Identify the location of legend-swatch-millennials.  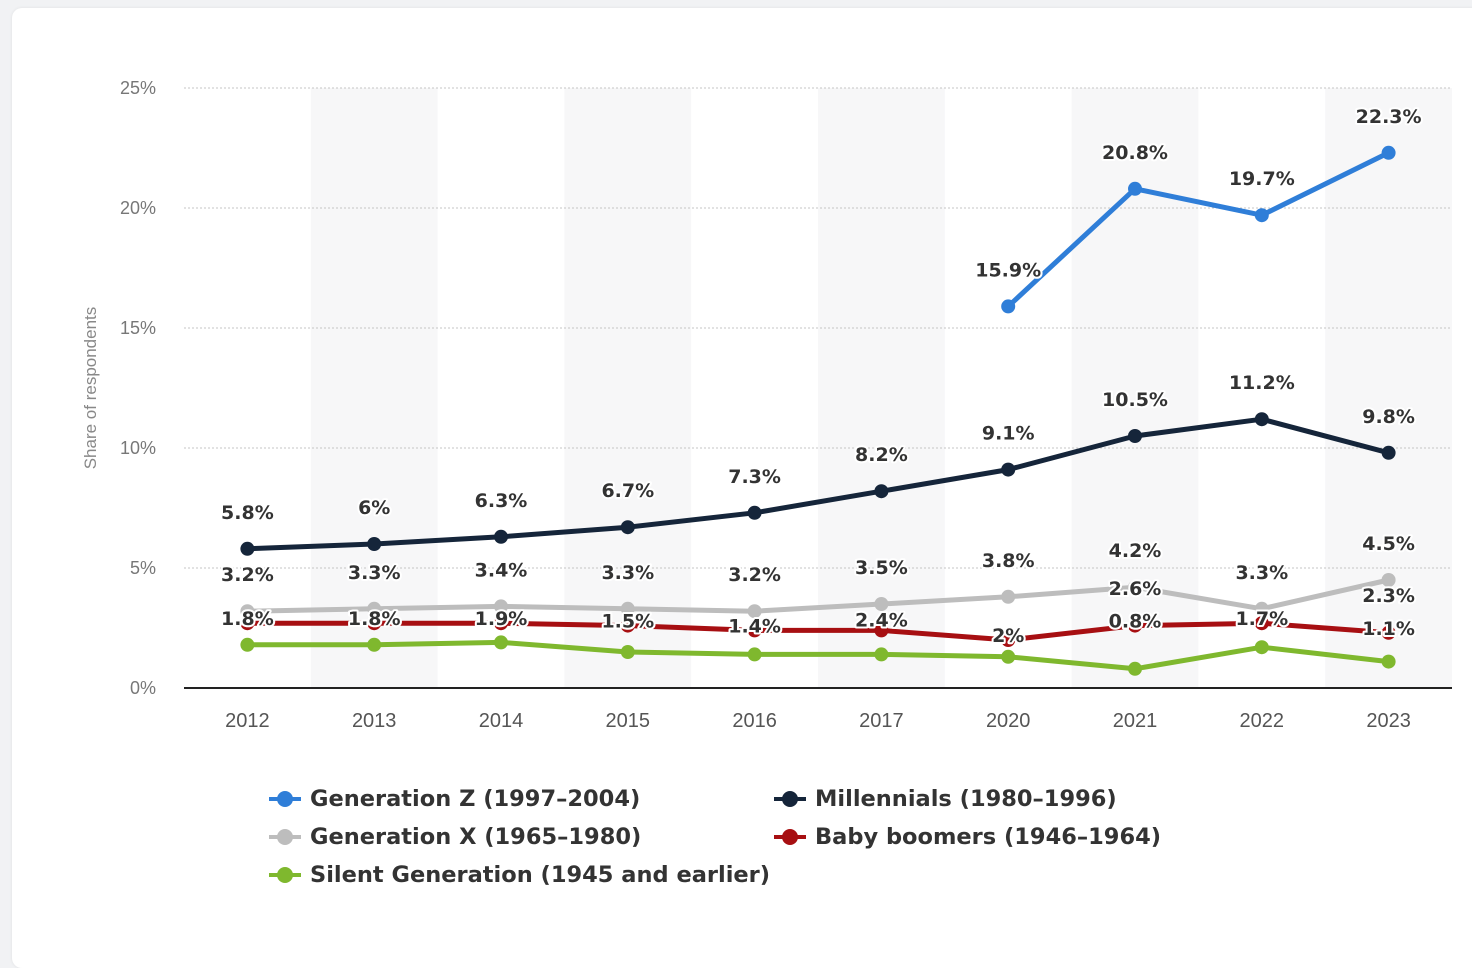
(790, 799).